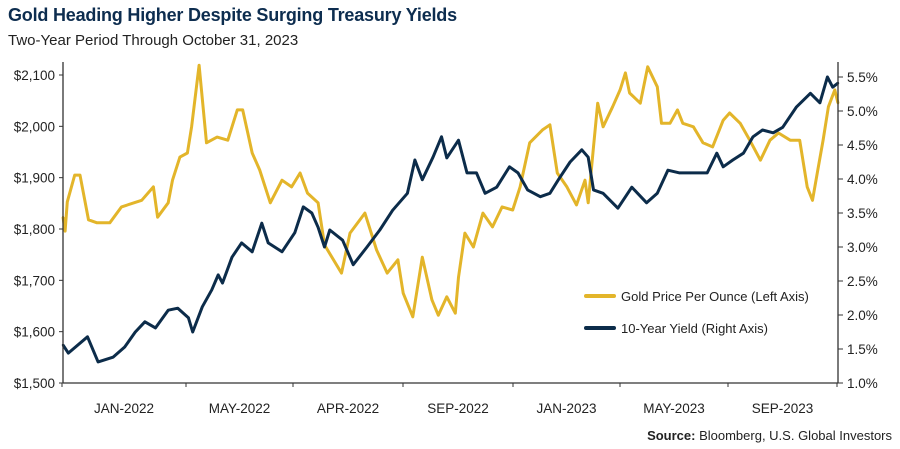 Image resolution: width=900 pixels, height=449 pixels. What do you see at coordinates (34, 178) in the screenshot?
I see `left-axis-tick-label: $1,900` at bounding box center [34, 178].